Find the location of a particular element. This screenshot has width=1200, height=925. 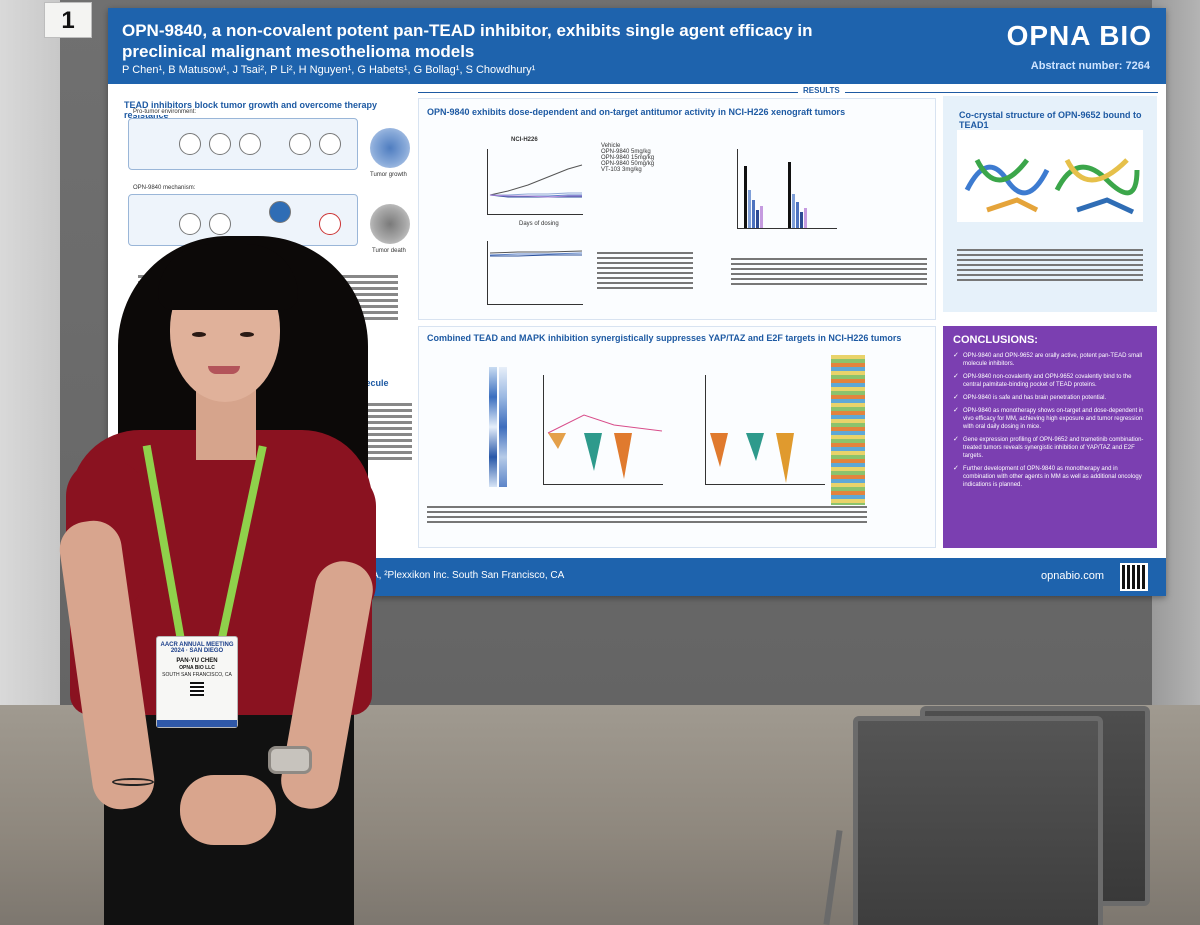

tumor-growth-image is located at coordinates (390, 148).